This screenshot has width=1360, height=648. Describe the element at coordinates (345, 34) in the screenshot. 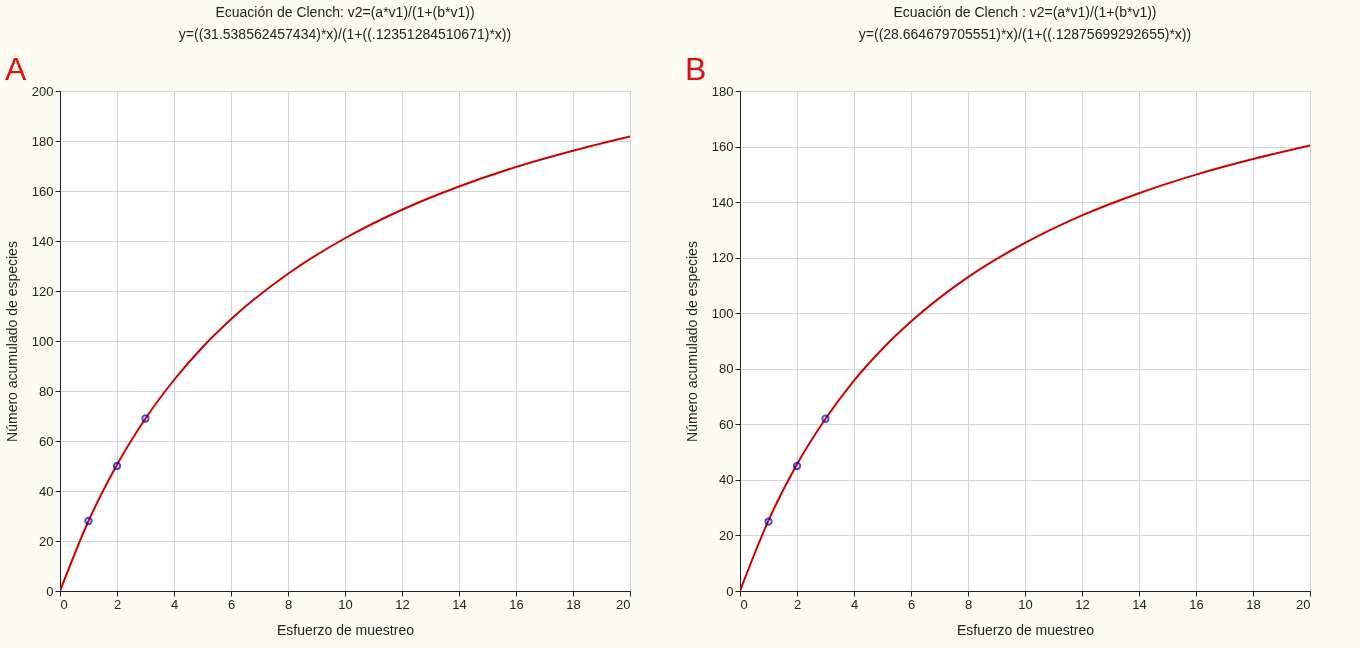

I see `chart-subtitle: y=((31.538562457434)*x)/(1+((.12351284510671)*x))` at that location.